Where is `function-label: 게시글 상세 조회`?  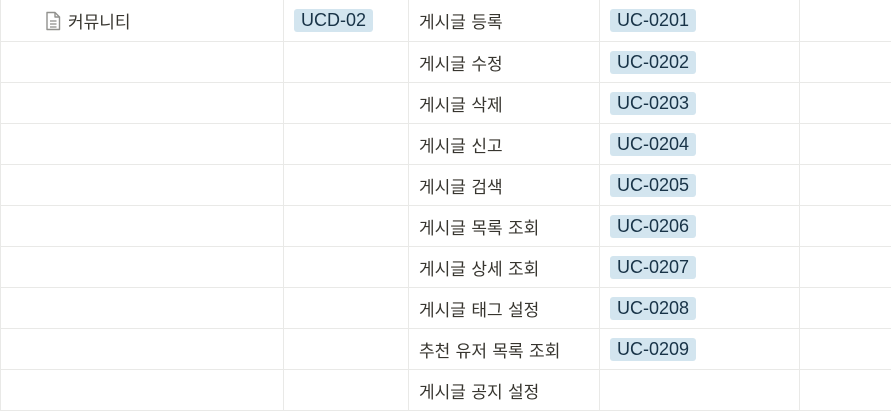 function-label: 게시글 상세 조회 is located at coordinates (479, 269).